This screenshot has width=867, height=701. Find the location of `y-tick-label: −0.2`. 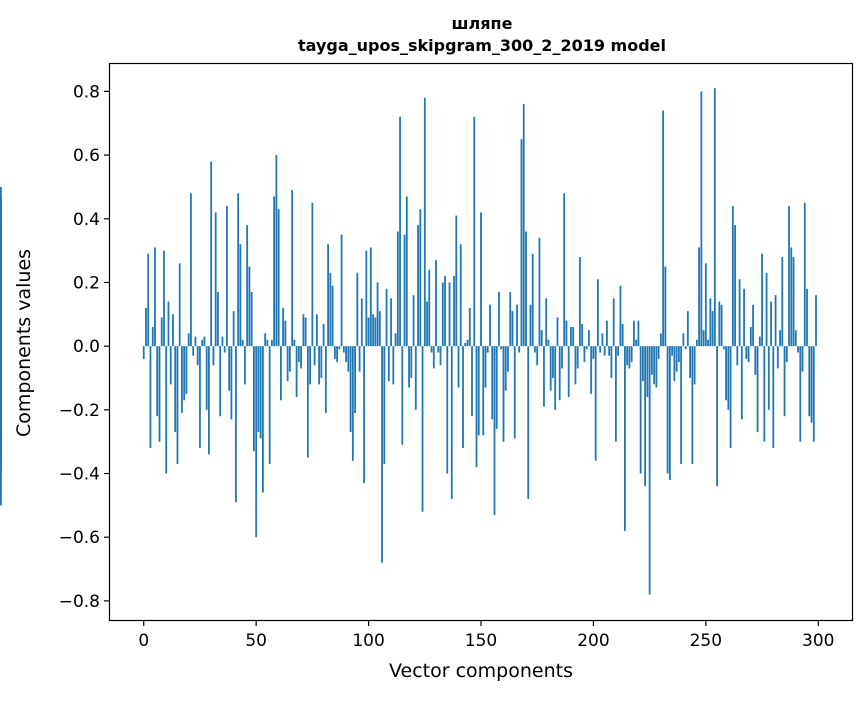

y-tick-label: −0.2 is located at coordinates (79, 411).